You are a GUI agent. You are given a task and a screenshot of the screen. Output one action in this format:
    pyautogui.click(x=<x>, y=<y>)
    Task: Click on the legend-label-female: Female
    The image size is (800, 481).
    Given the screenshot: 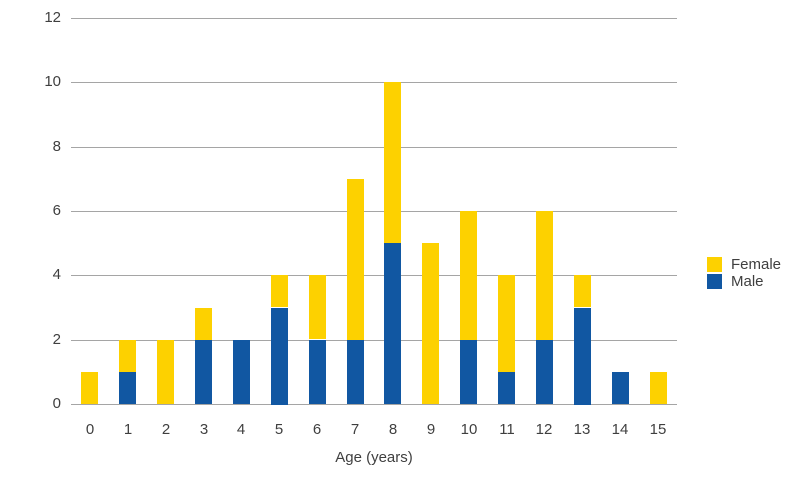 What is the action you would take?
    pyautogui.click(x=756, y=264)
    